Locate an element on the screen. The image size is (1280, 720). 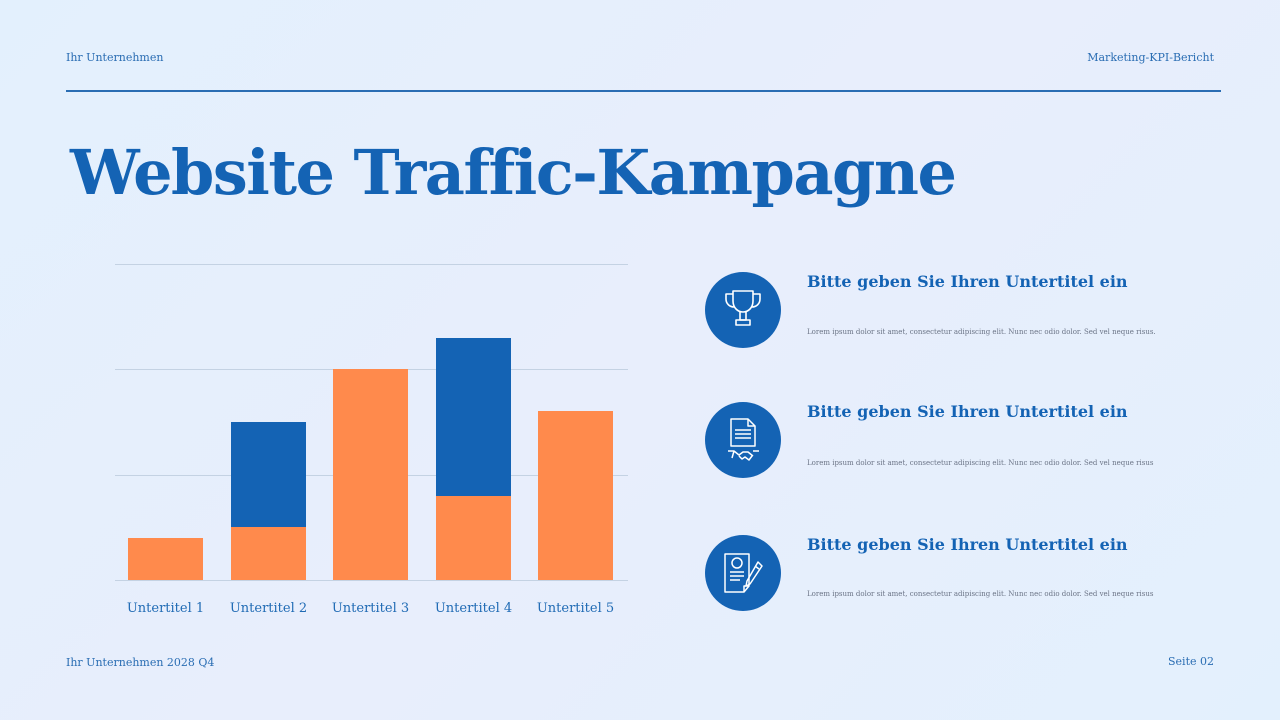
footer-company-period: Ihr Unternehmen 2028 Q4 is located at coordinates (140, 662).